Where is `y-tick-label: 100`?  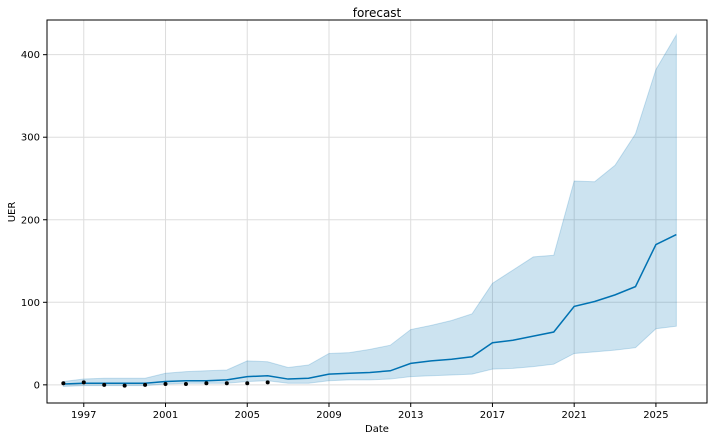
y-tick-label: 100 is located at coordinates (30, 303).